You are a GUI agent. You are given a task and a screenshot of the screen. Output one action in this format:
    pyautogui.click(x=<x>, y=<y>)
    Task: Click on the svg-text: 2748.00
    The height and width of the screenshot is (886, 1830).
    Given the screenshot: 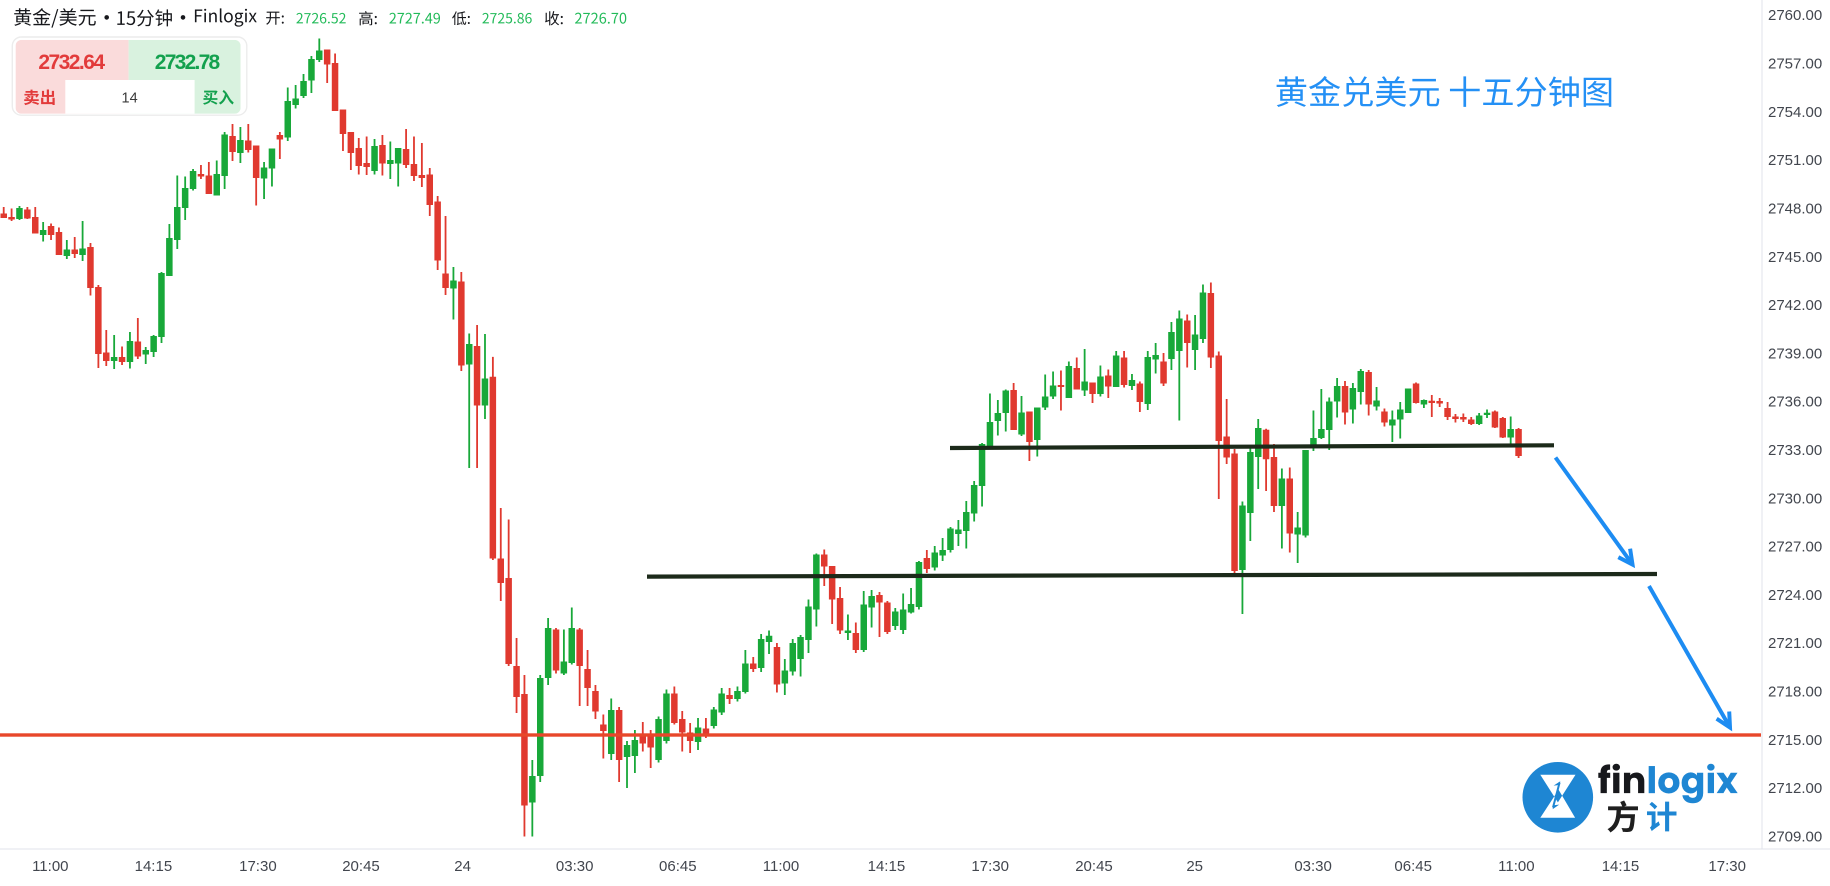 What is the action you would take?
    pyautogui.click(x=1795, y=208)
    